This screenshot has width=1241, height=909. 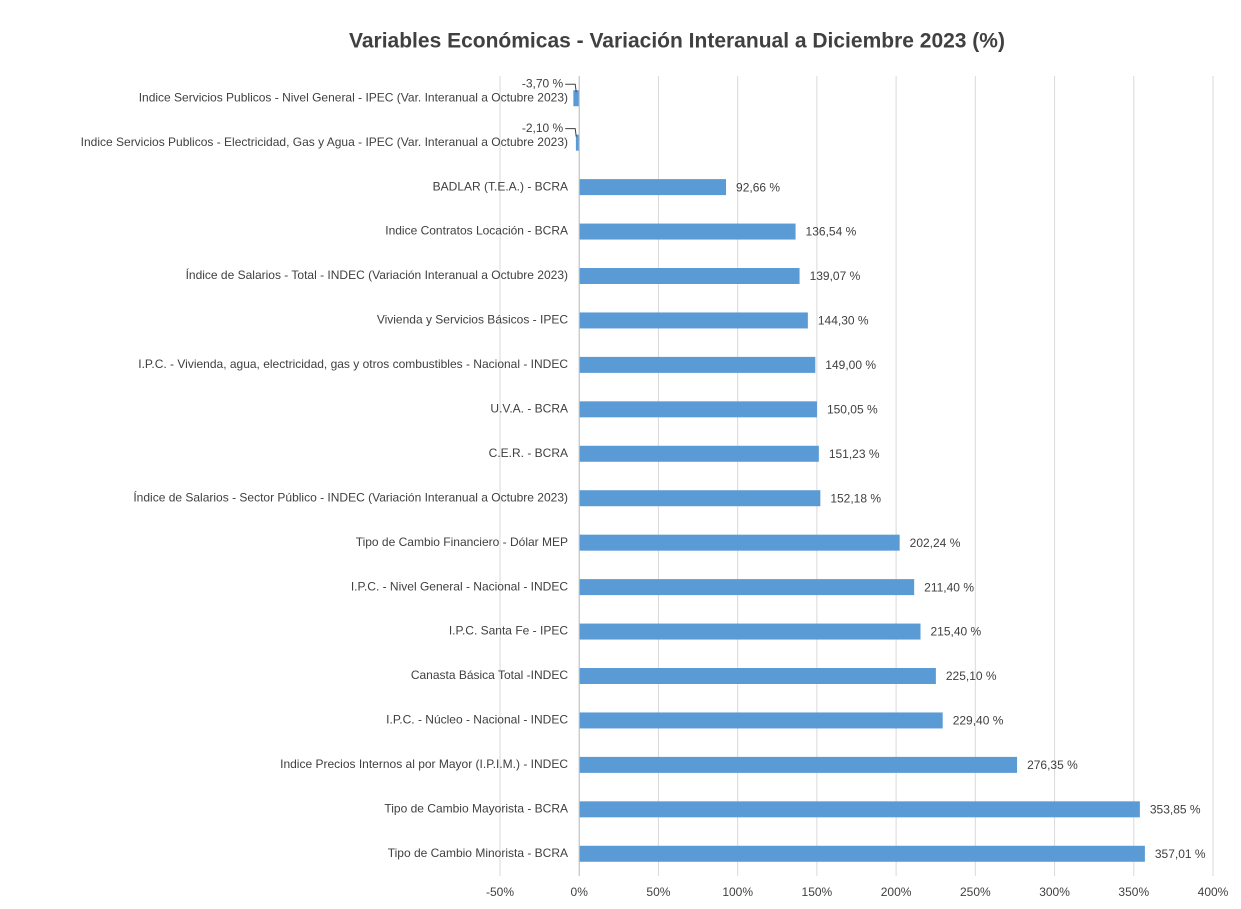 I want to click on x-tick-label: 300%, so click(x=1054, y=892).